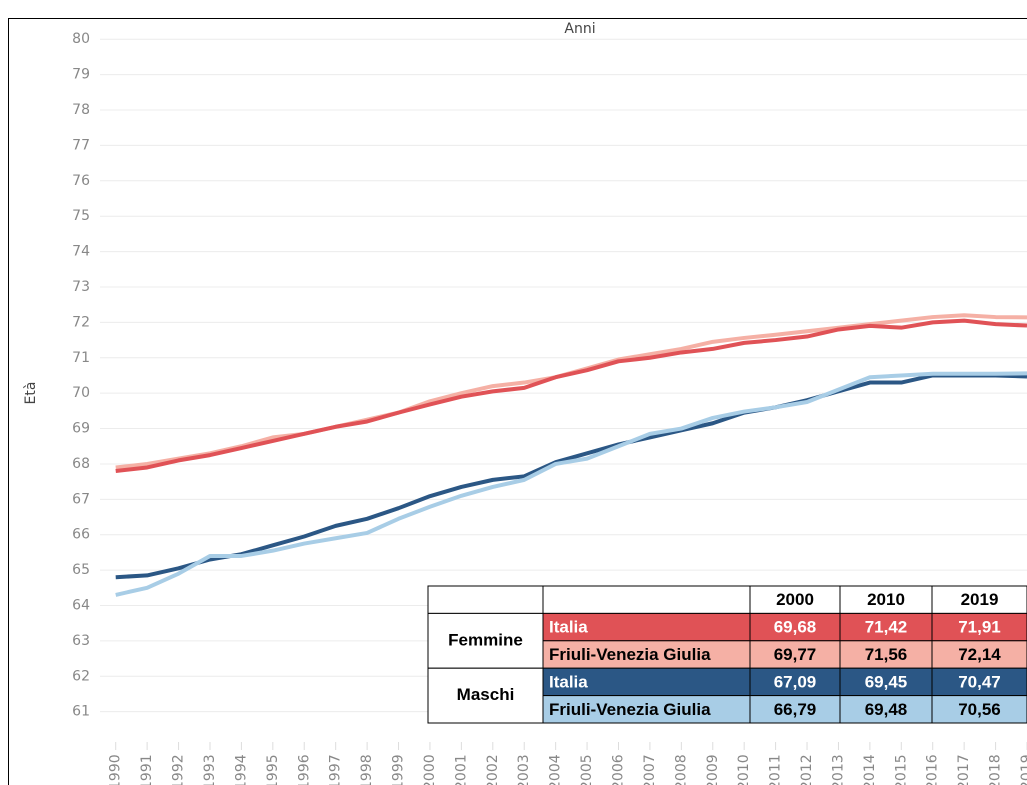 Image resolution: width=1027 pixels, height=785 pixels. What do you see at coordinates (430, 769) in the screenshot?
I see `x-tick-label: 2000` at bounding box center [430, 769].